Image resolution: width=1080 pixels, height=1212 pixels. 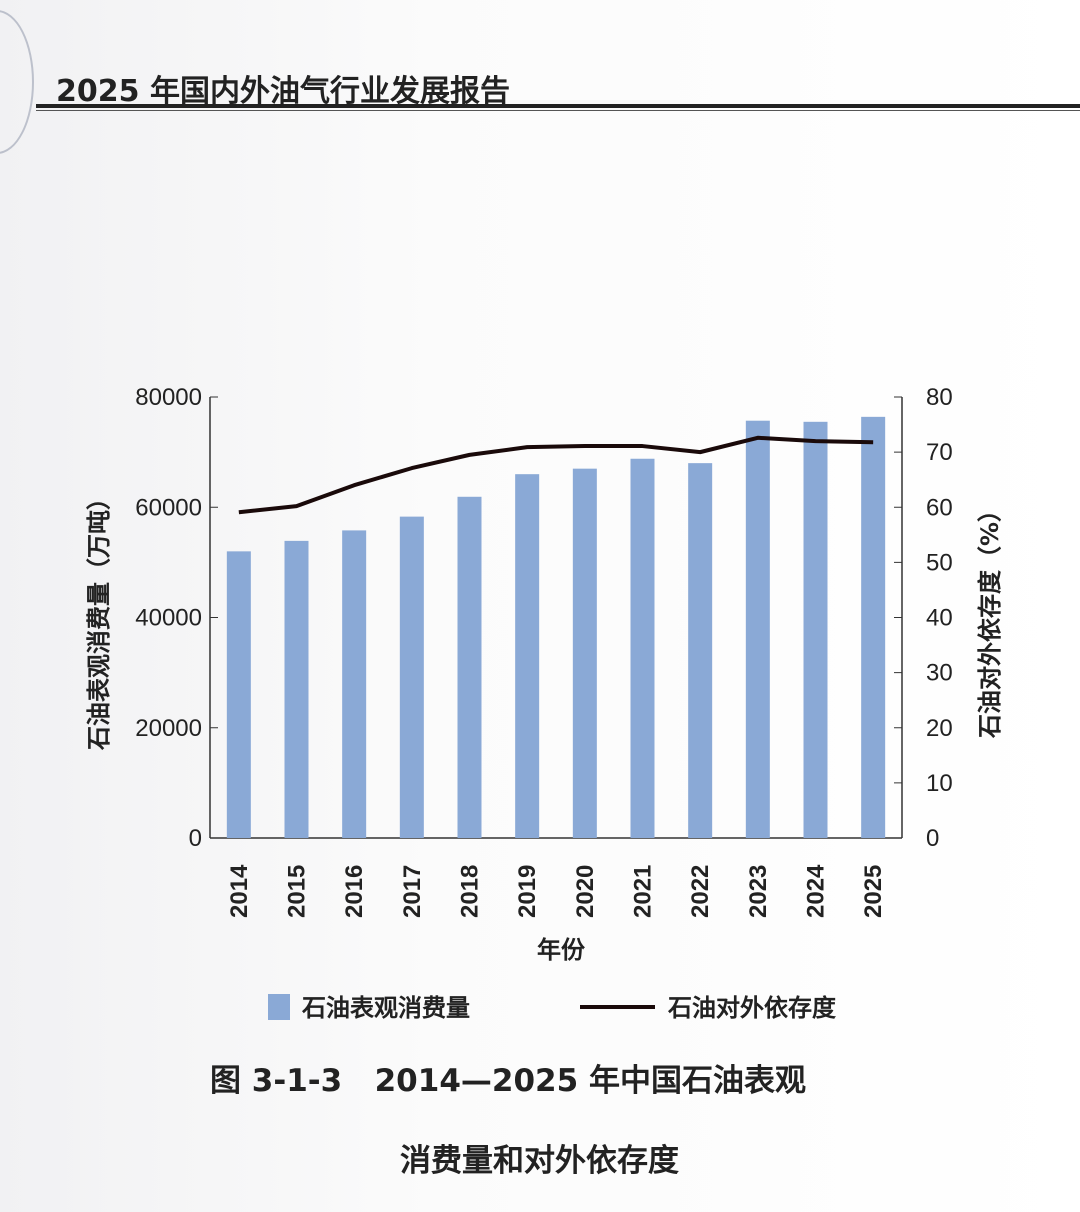 I want to click on x-tick-label: 2017, so click(x=412, y=891).